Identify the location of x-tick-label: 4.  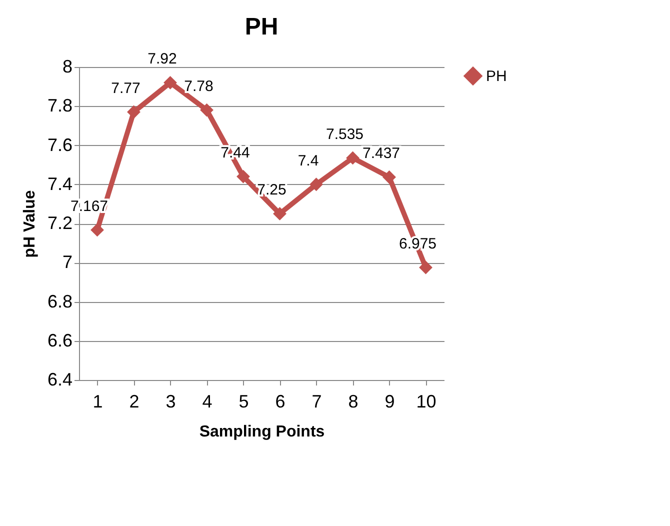
(207, 402).